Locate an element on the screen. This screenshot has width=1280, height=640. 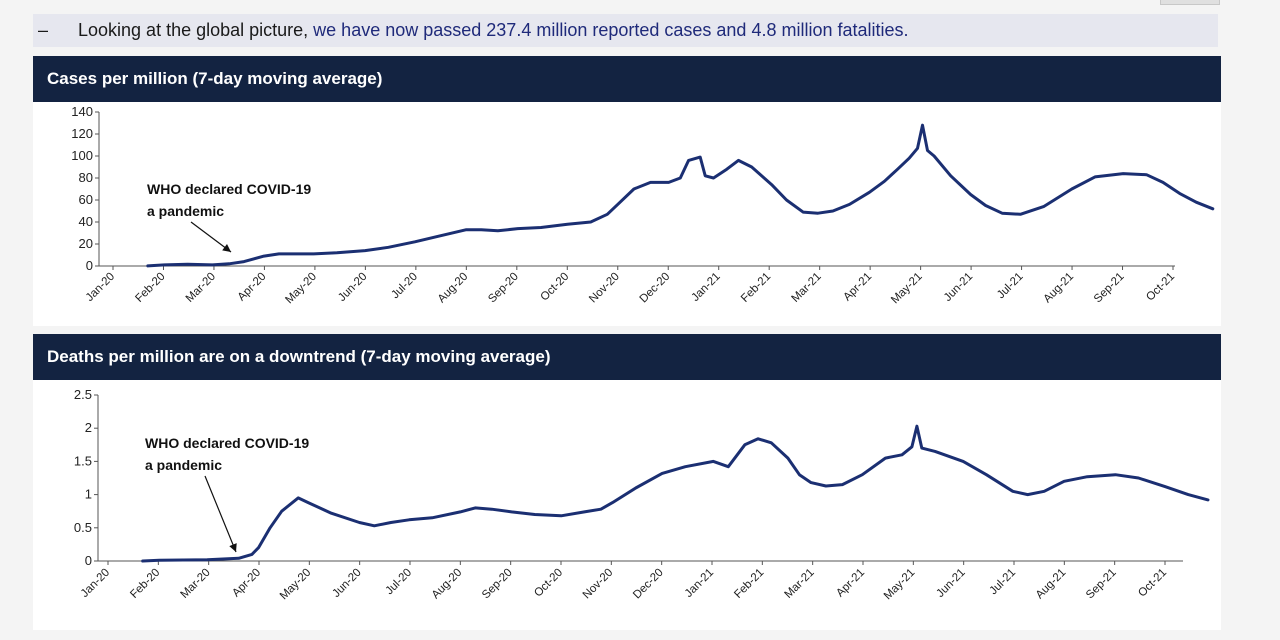
cases-chart-header: Cases per million (7-day moving average) is located at coordinates (627, 79).